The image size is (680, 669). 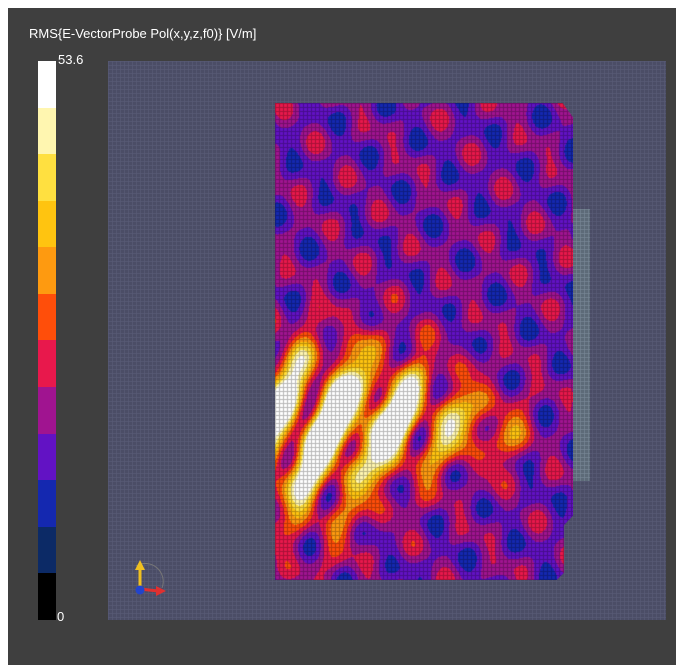 What do you see at coordinates (70, 59) in the screenshot?
I see `colorbar-max-label: 53.6` at bounding box center [70, 59].